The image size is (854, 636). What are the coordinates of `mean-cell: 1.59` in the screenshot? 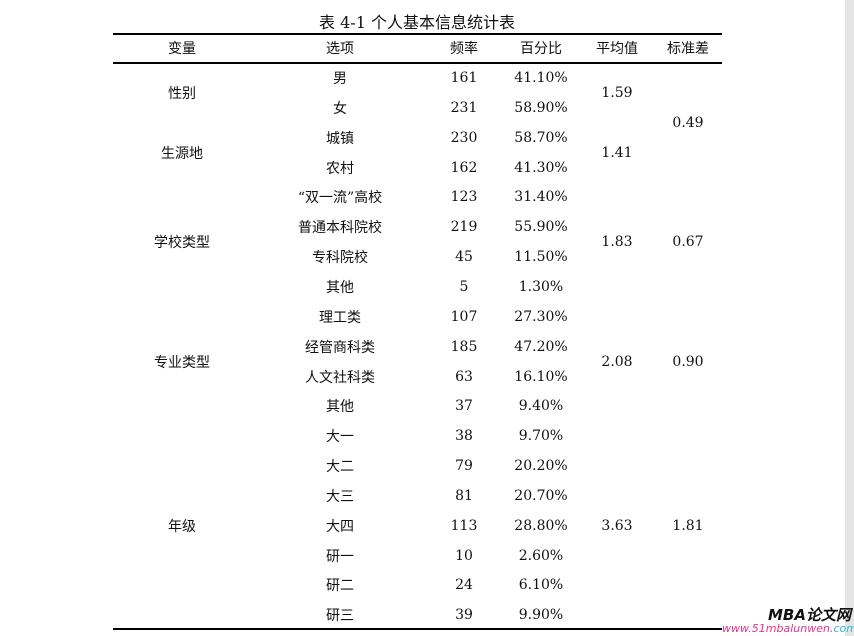 It's located at (617, 92).